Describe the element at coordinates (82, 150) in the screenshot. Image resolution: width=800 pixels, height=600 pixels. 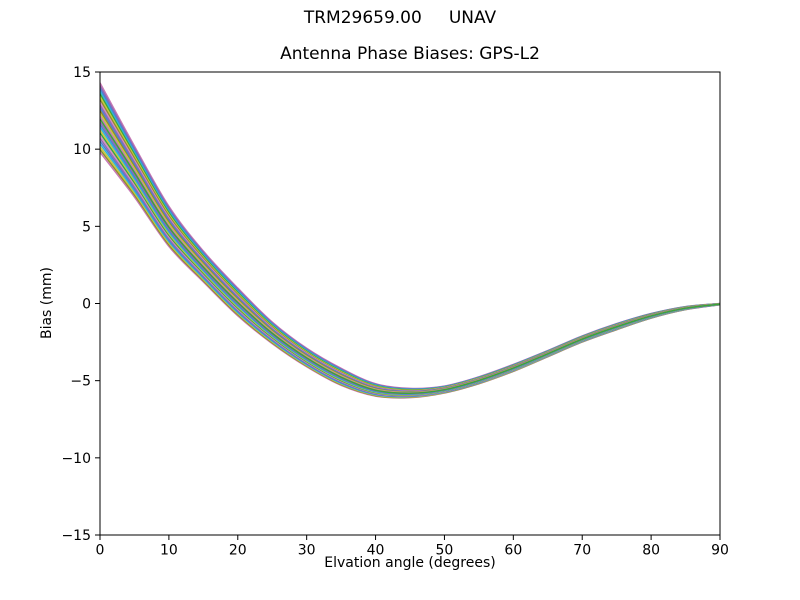
I see `y-tick-label: 10` at that location.